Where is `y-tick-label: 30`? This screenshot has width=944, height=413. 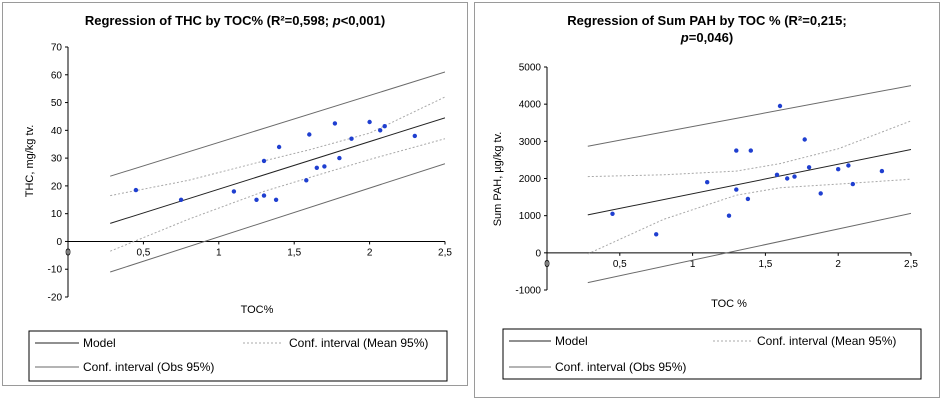
y-tick-label: 30 is located at coordinates (57, 159).